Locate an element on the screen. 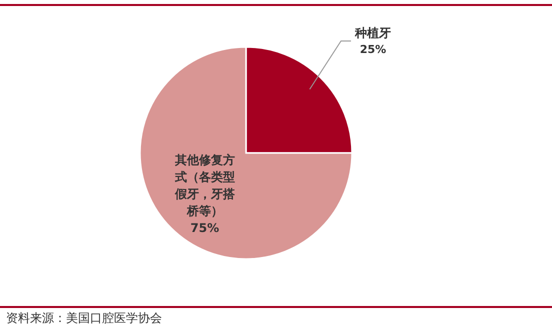  slice-label: 种植牙 is located at coordinates (372, 33).